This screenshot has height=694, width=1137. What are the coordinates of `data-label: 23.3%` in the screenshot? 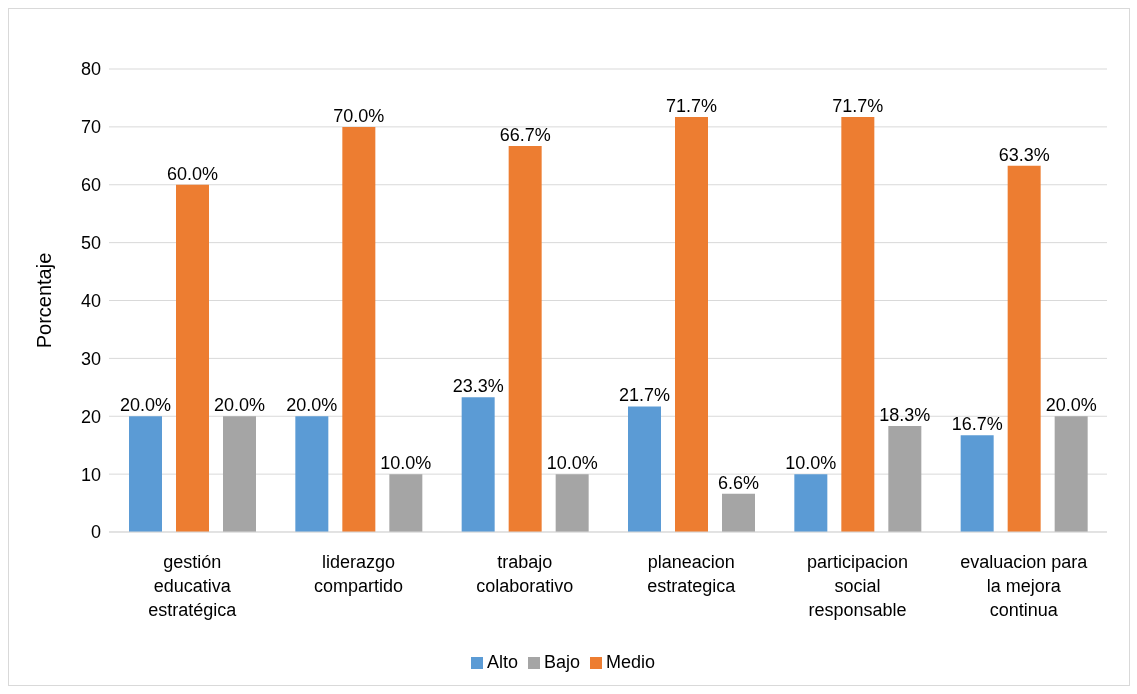 It's located at (478, 386).